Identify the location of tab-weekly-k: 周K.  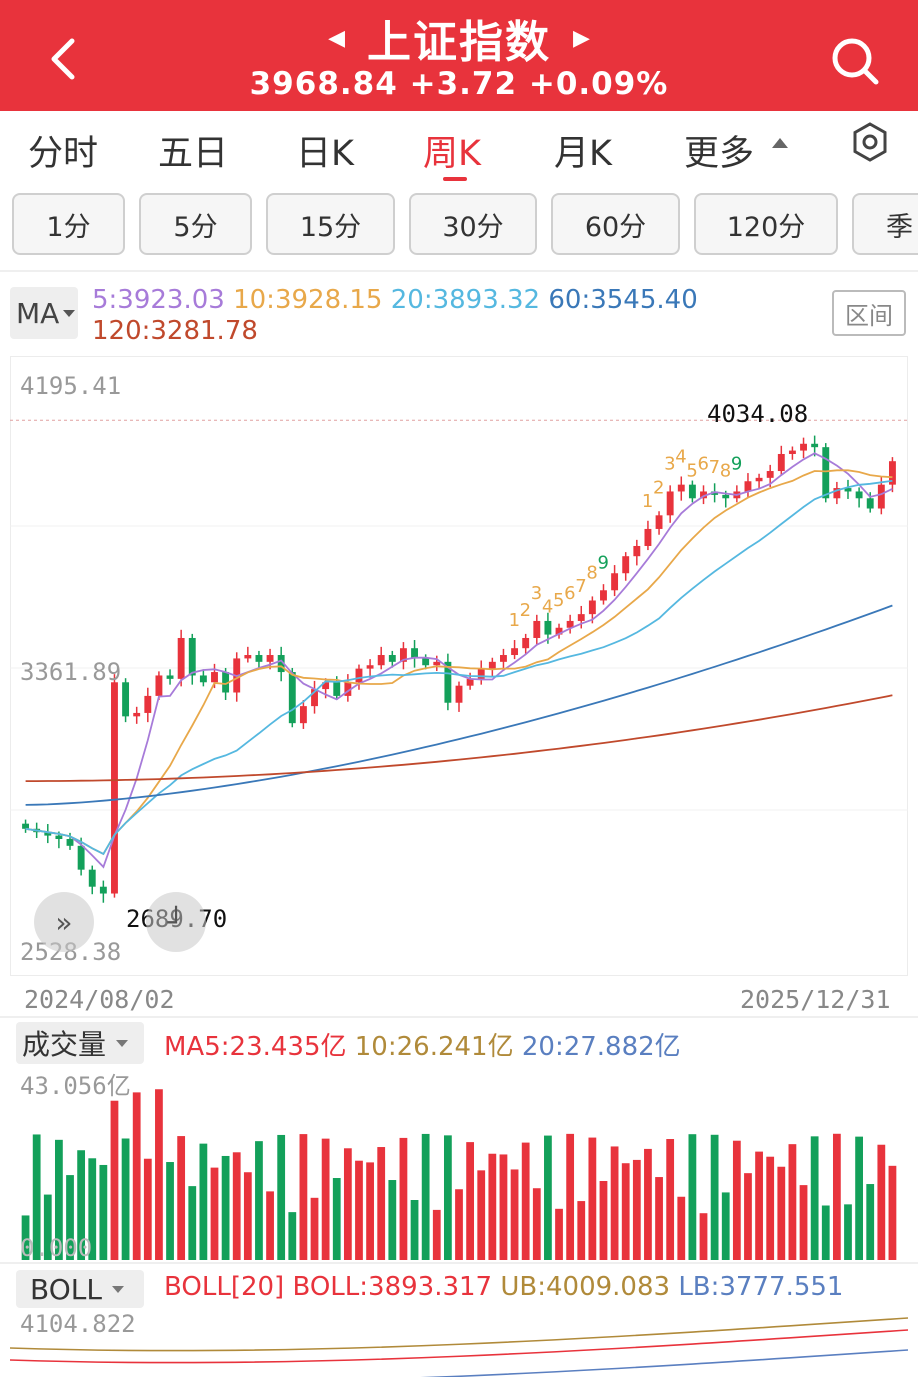
(452, 154).